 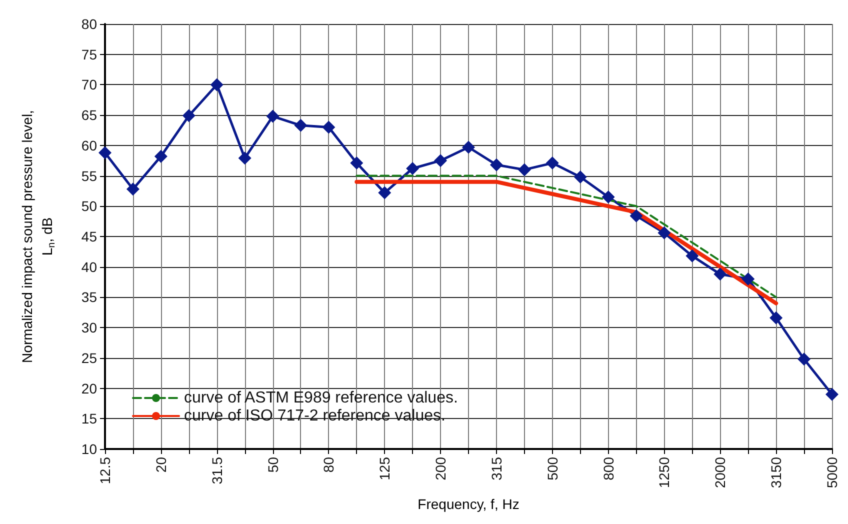 What do you see at coordinates (89, 297) in the screenshot?
I see `y-tick-label: 35` at bounding box center [89, 297].